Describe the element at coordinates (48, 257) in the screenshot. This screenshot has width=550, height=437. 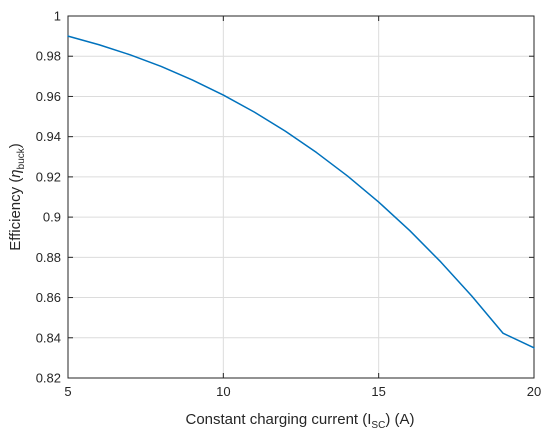
I see `y-tick-label: 0.88` at that location.